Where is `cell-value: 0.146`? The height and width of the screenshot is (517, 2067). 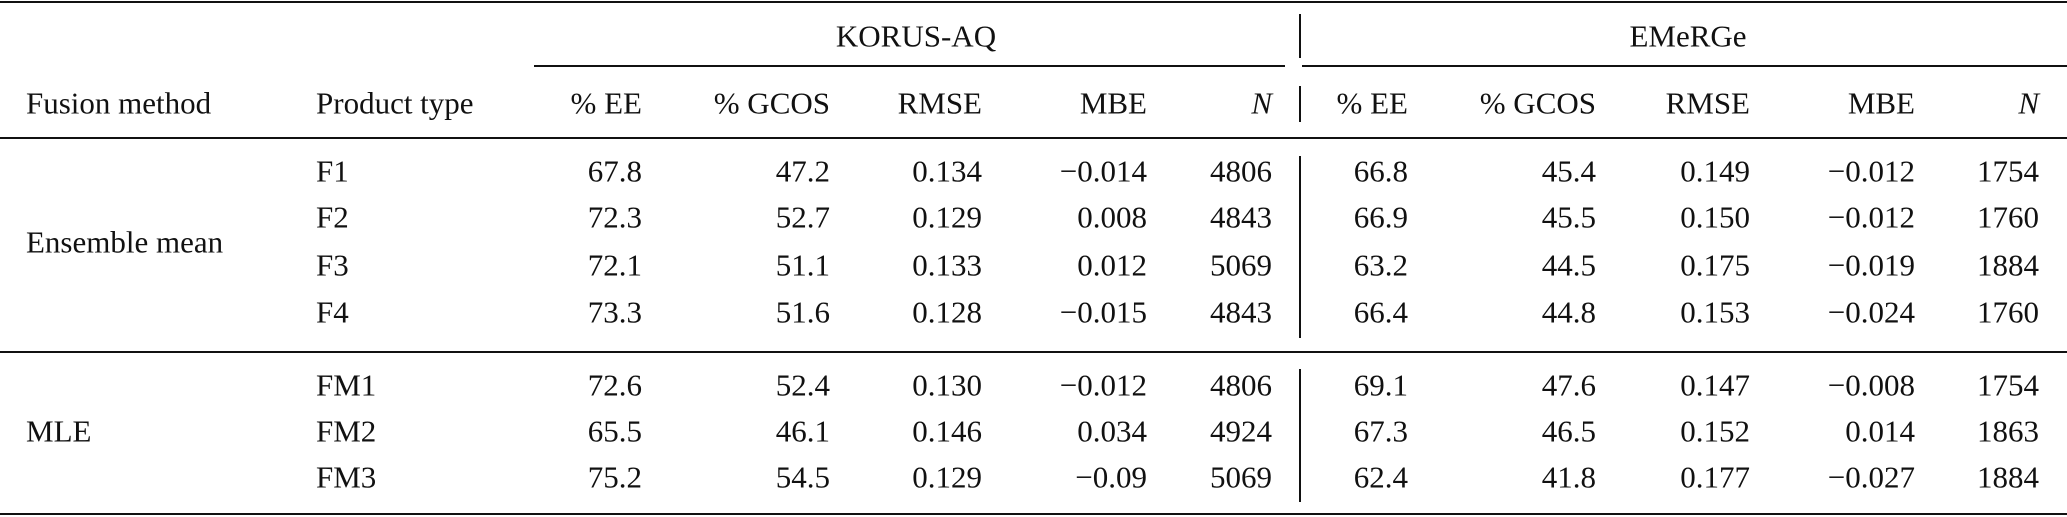 cell-value: 0.146 is located at coordinates (947, 431).